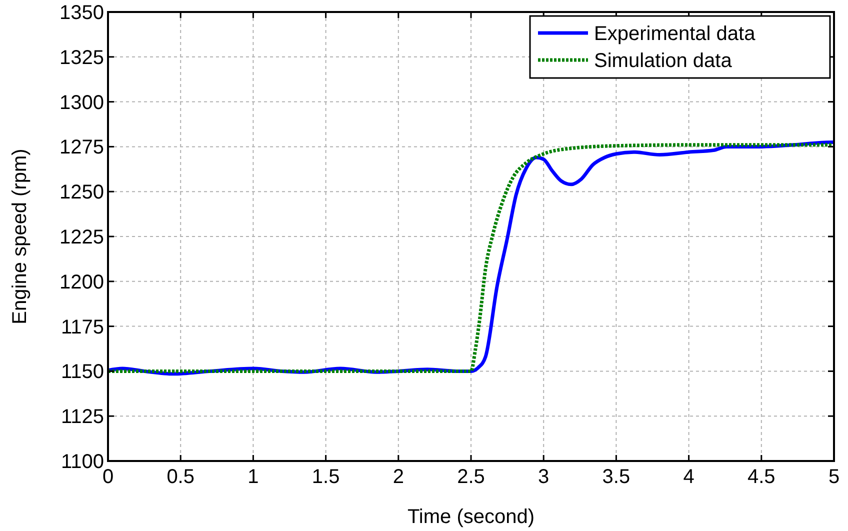 The width and height of the screenshot is (848, 531). I want to click on x-tick-label: 5, so click(834, 477).